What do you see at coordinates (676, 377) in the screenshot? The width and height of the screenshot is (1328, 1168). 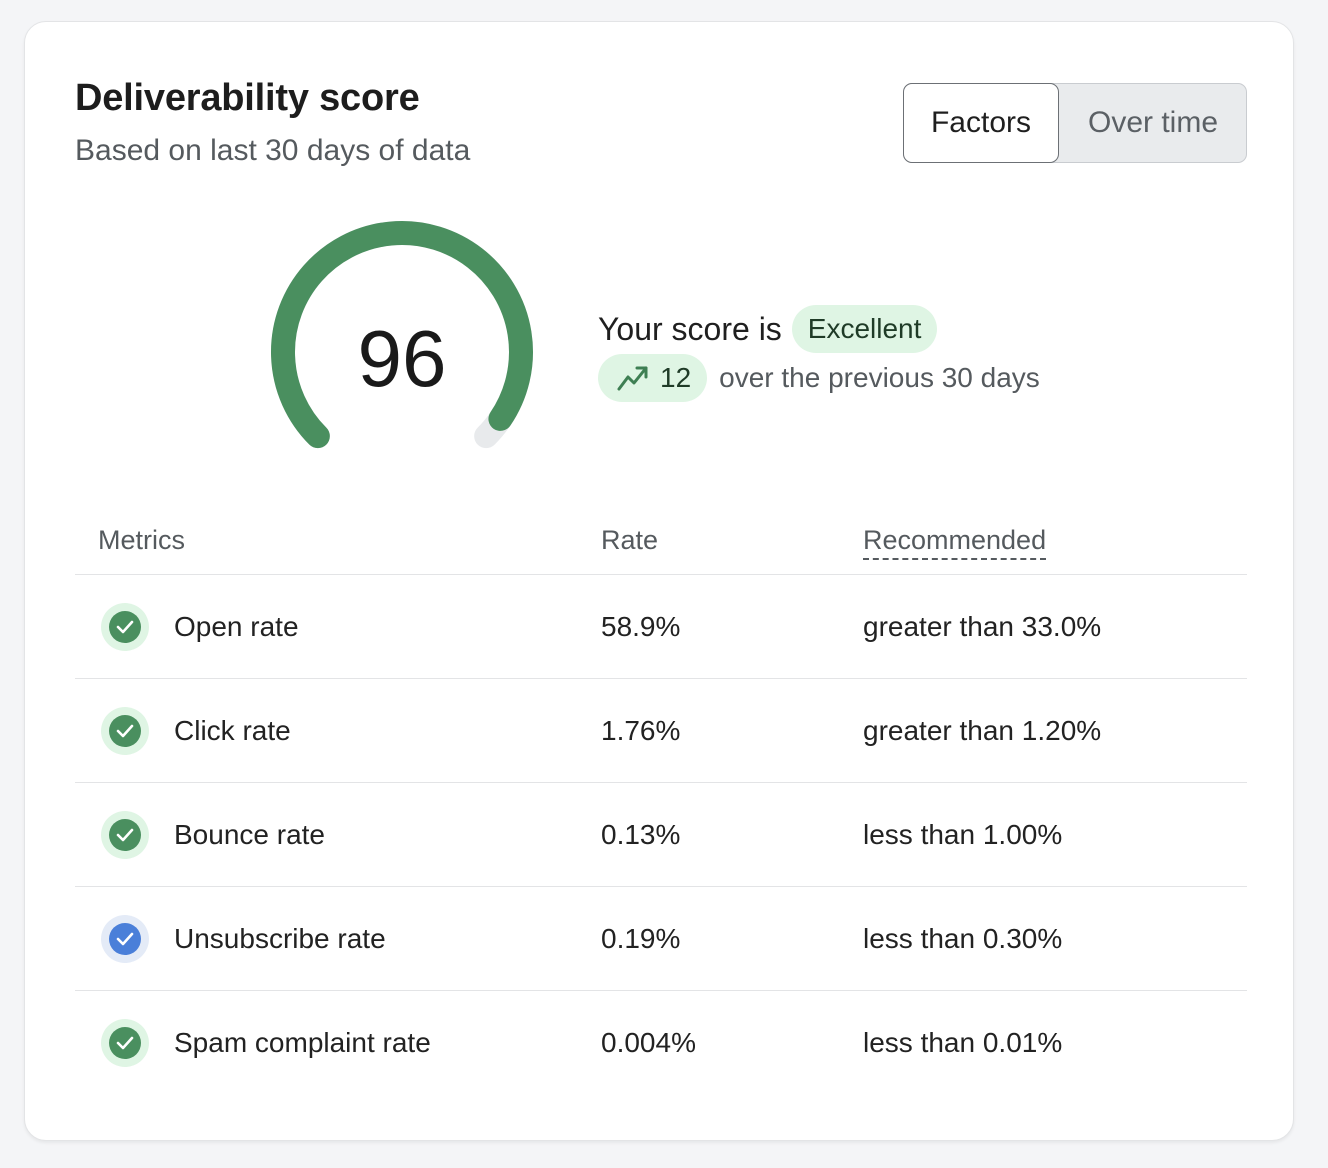 I see `change-value: 12` at bounding box center [676, 377].